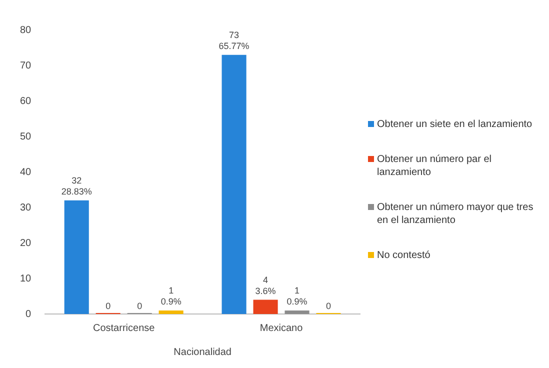 The image size is (549, 368). Describe the element at coordinates (435, 166) in the screenshot. I see `legend-label: Obtener un número par el lanzamiento` at that location.